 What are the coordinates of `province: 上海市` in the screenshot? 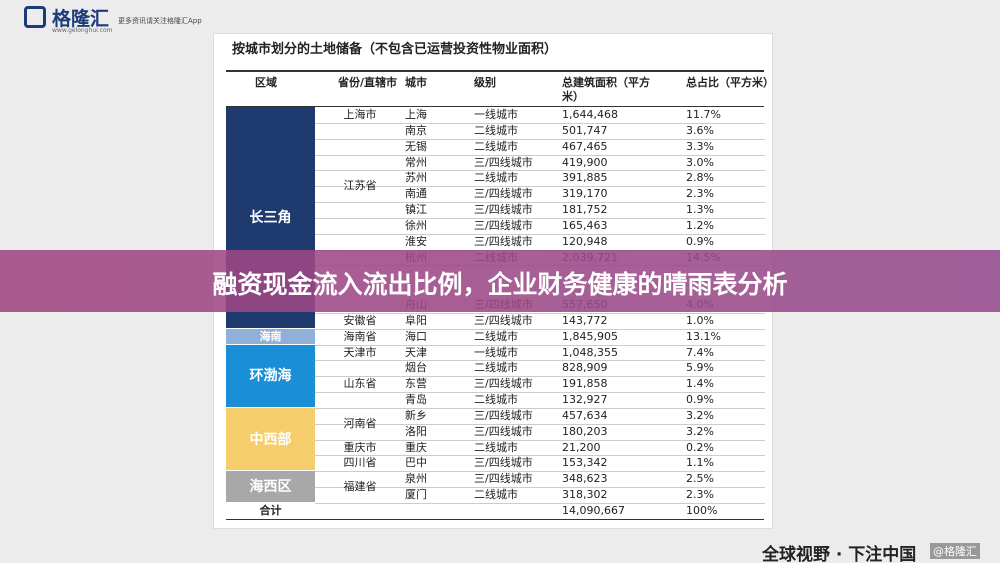 It's located at (360, 114).